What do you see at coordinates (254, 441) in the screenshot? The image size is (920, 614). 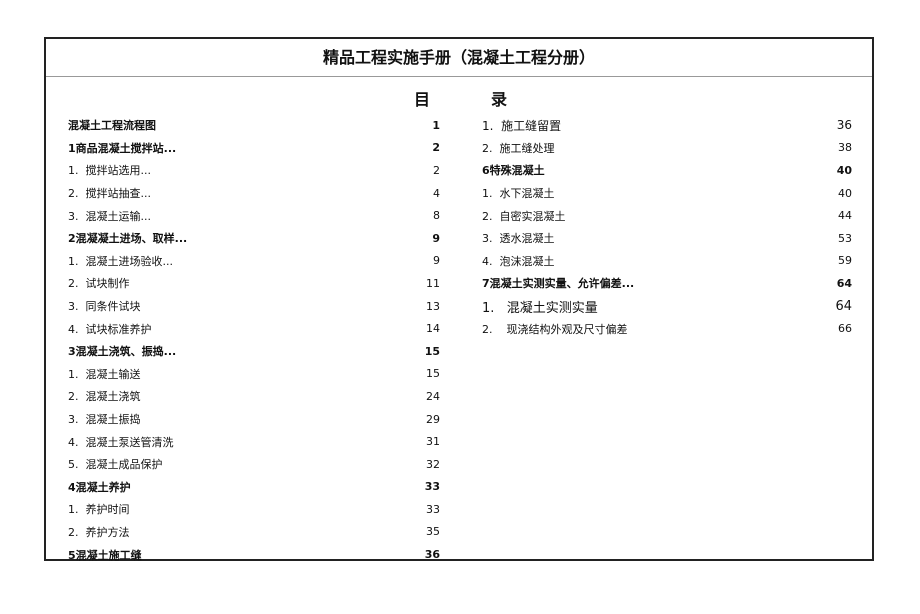 I see `toc-section-entry: 4. 混凝土泵送管清洗 31` at bounding box center [254, 441].